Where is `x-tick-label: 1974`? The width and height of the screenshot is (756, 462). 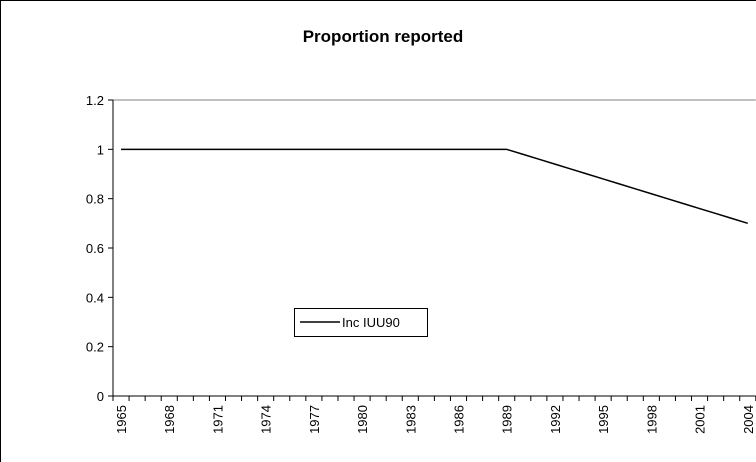
x-tick-label: 1974 is located at coordinates (266, 419).